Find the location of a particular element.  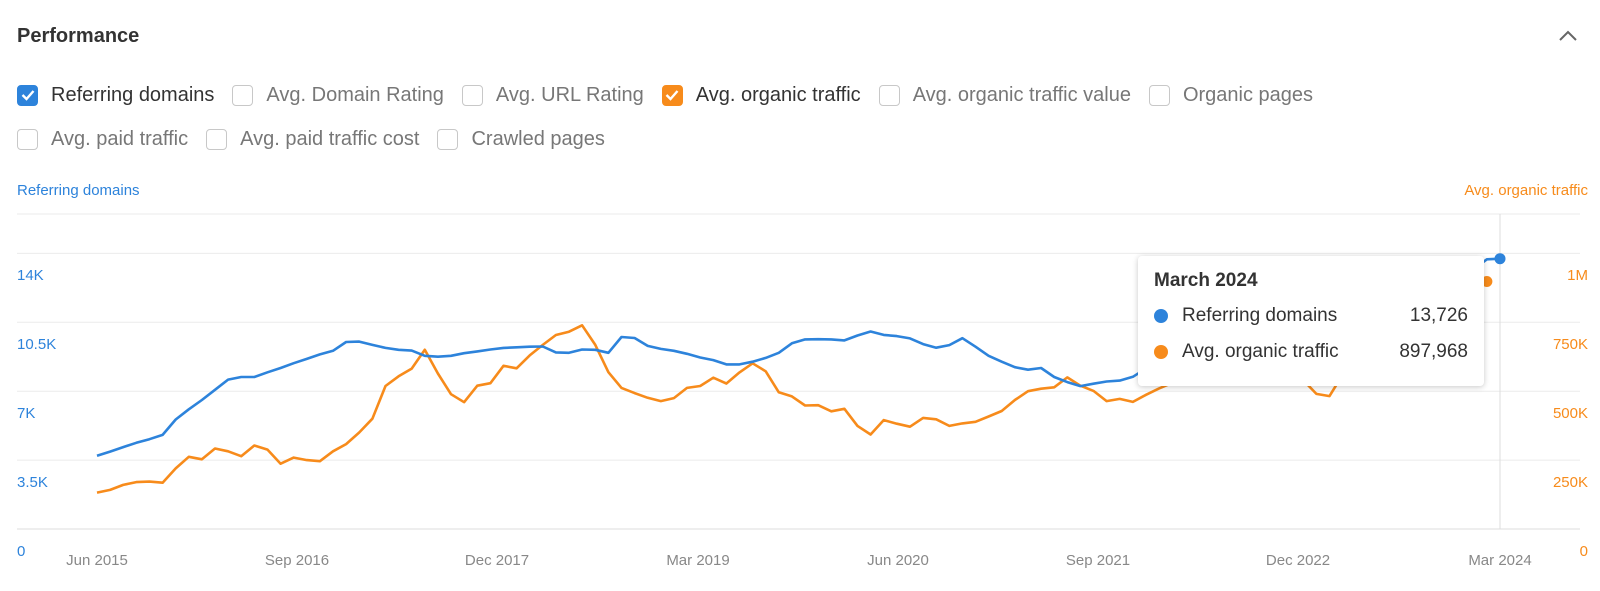

metric-option-label: Organic pages is located at coordinates (1248, 94).